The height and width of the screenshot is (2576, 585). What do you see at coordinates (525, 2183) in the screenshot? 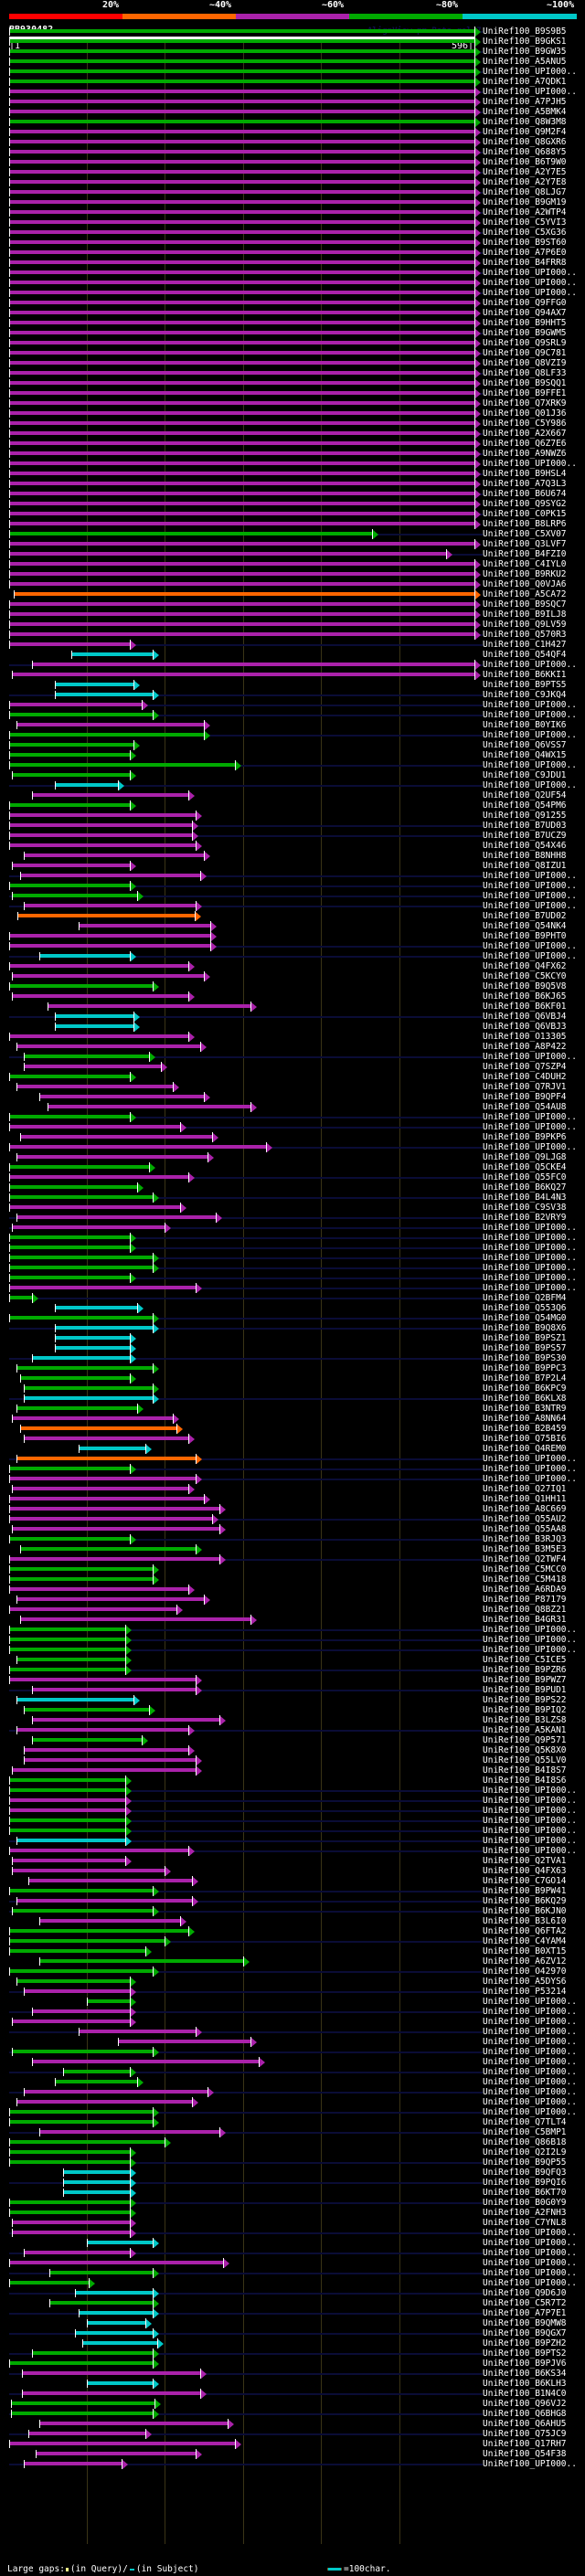
I see `hit-label: UniRef100_B9PQI6` at bounding box center [525, 2183].